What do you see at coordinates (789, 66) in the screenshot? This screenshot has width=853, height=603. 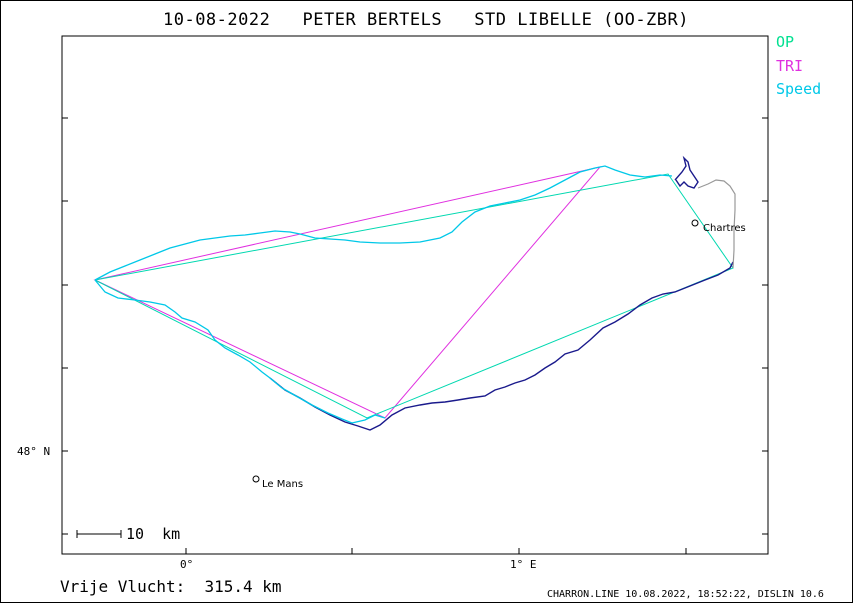 I see `legend-entry-tri: TRI` at bounding box center [789, 66].